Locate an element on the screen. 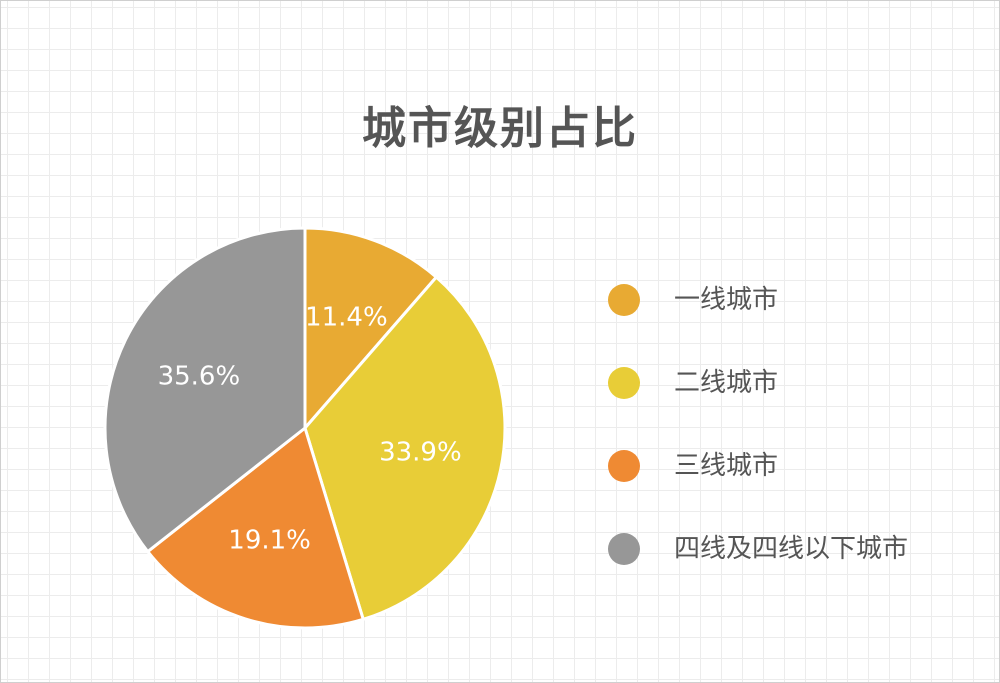 The image size is (1000, 683). legend-label: 一线城市 is located at coordinates (726, 300).